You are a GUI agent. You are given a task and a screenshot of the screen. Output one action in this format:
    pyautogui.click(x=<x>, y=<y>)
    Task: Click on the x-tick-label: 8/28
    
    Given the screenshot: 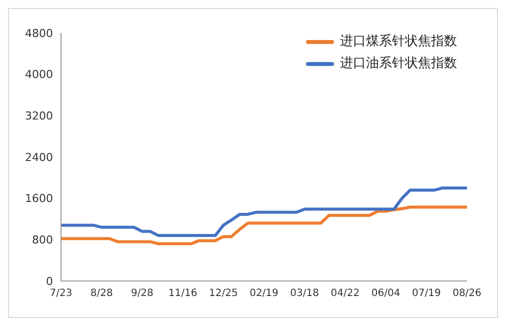 What is the action you would take?
    pyautogui.click(x=101, y=294)
    